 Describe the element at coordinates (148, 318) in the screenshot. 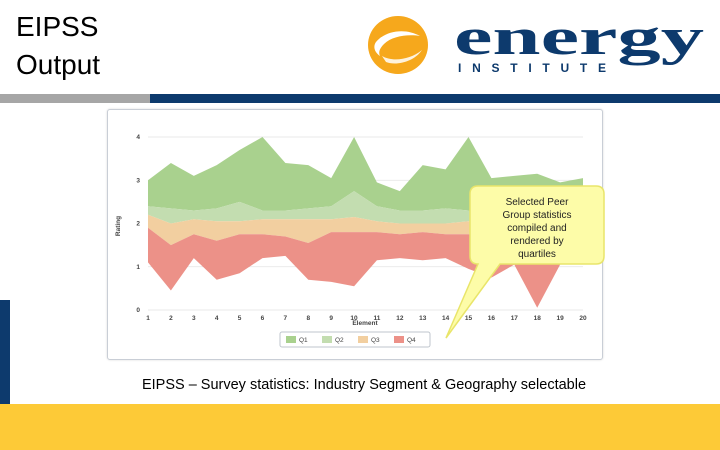

I see `x-tick-label: 1` at that location.